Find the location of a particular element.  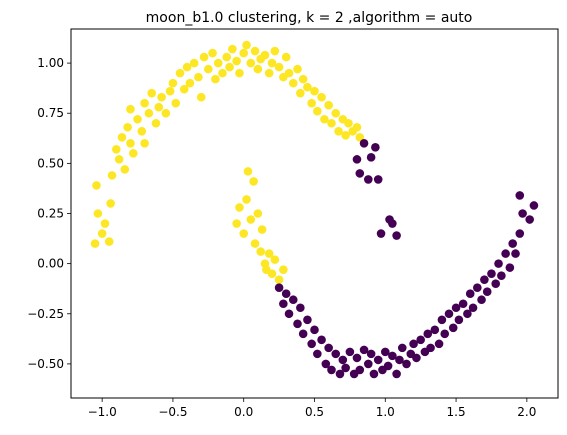

y-tick-label: 1.00 is located at coordinates (50, 63).